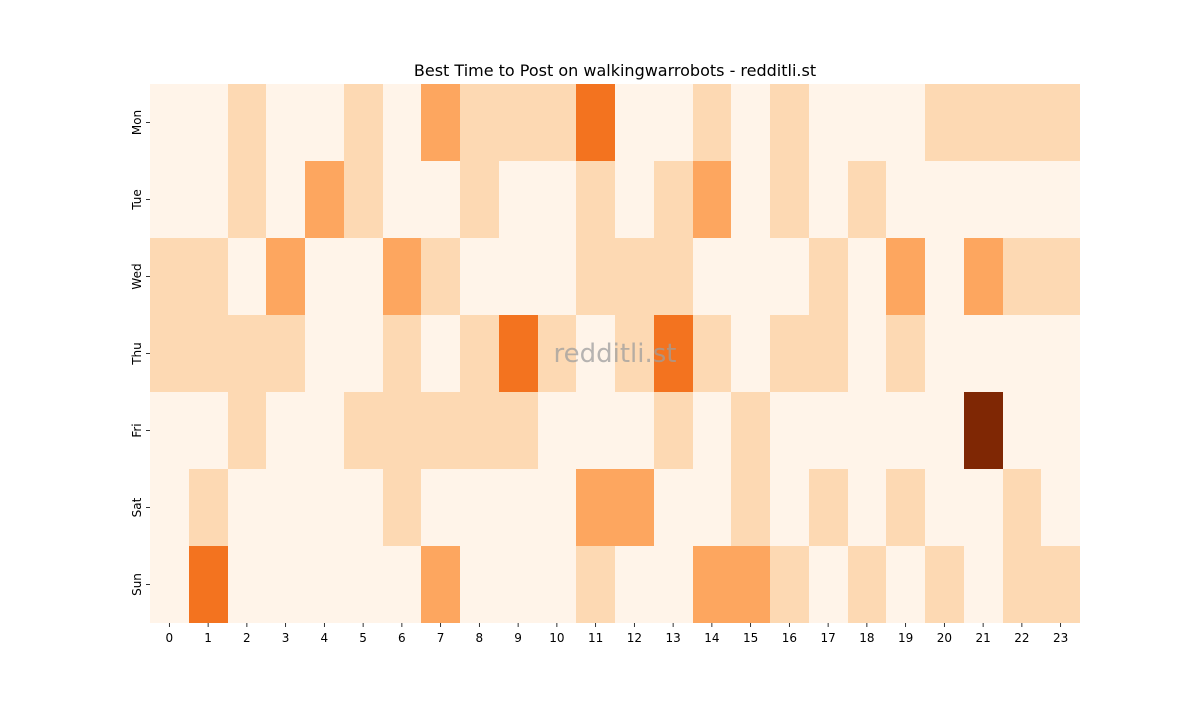  What do you see at coordinates (137, 122) in the screenshot?
I see `y-tick-label-mon: Mon` at bounding box center [137, 122].